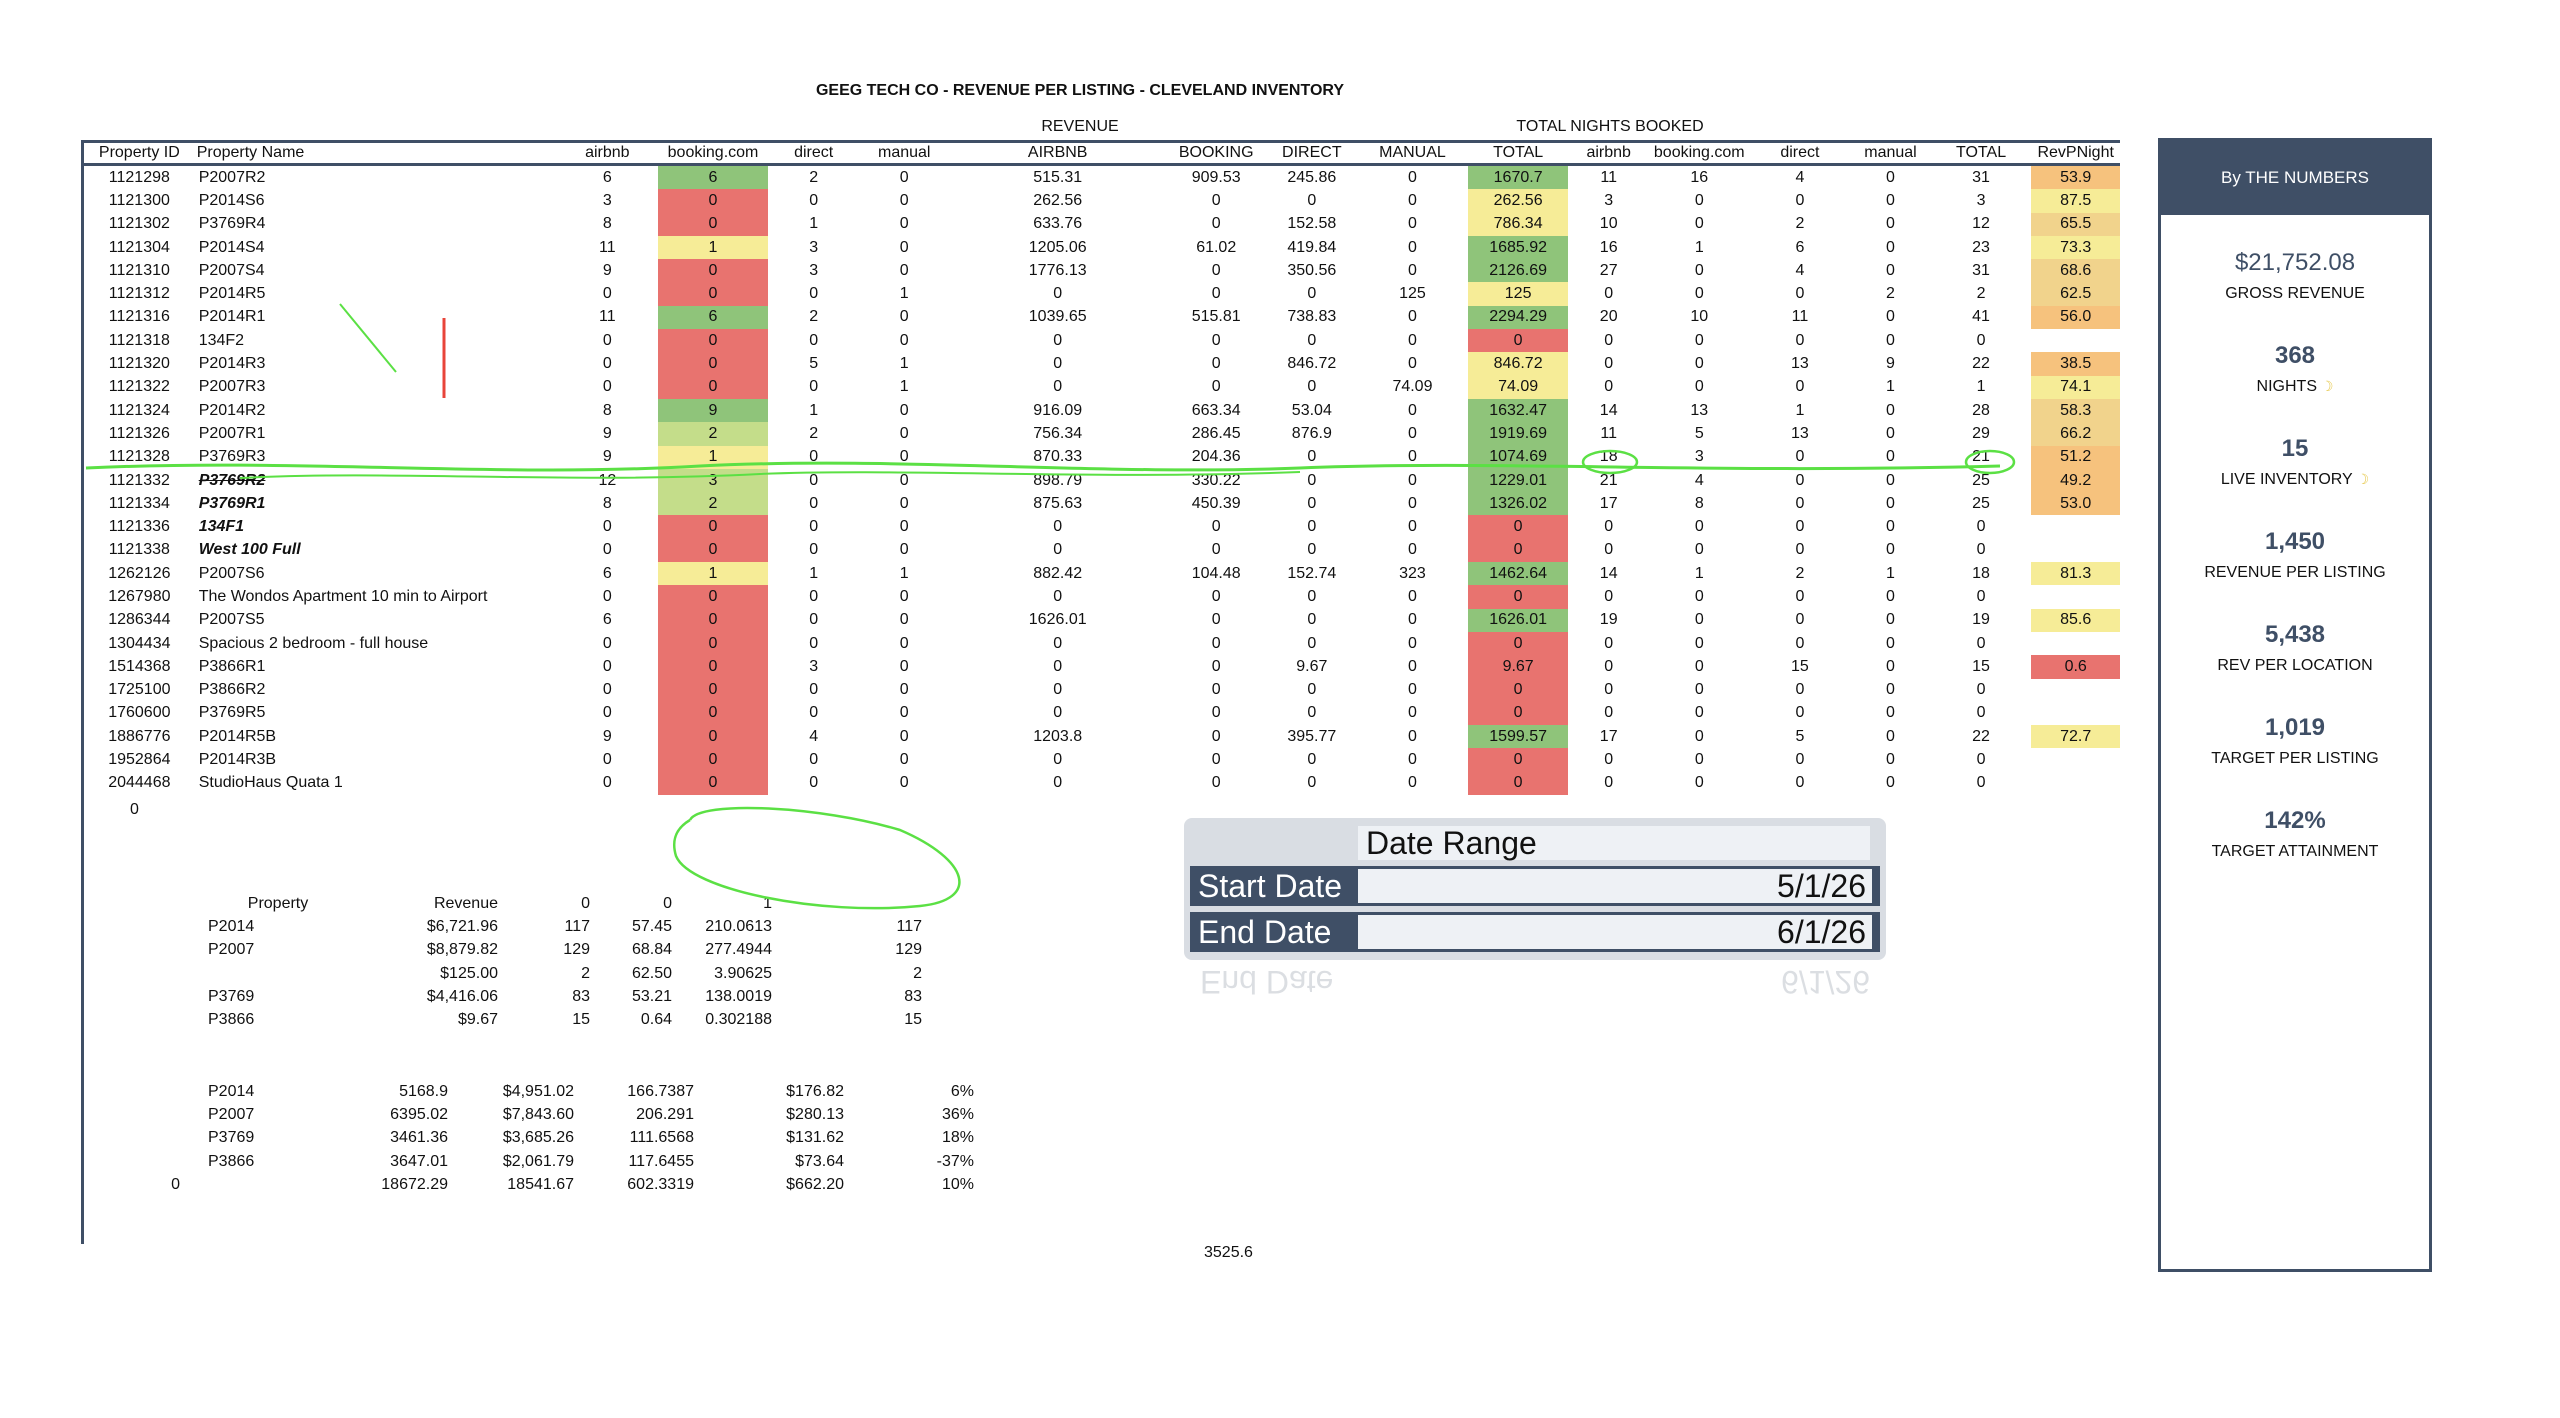  I want to click on summary-cell: 10%, so click(957, 1184).